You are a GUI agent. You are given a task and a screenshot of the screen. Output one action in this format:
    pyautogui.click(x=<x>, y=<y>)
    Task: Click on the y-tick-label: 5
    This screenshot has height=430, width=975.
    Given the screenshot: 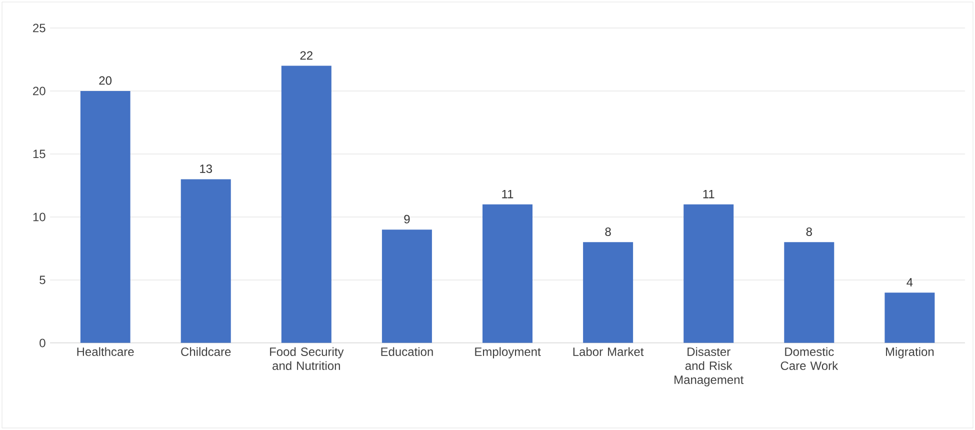 What is the action you would take?
    pyautogui.click(x=43, y=280)
    